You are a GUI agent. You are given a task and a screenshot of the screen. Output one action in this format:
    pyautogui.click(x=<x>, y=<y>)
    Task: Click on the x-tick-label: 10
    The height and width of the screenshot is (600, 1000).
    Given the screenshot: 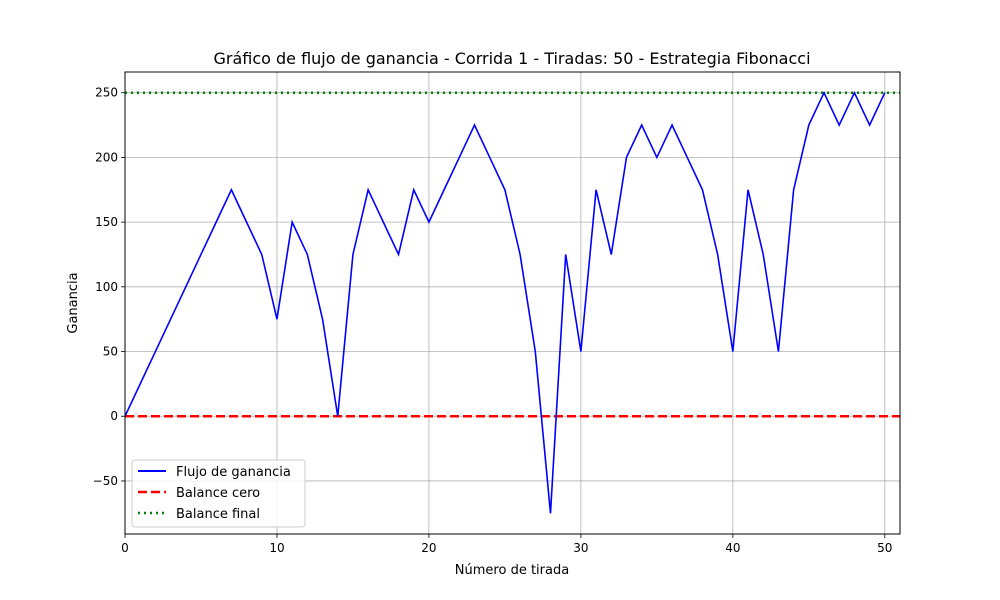 What is the action you would take?
    pyautogui.click(x=276, y=548)
    